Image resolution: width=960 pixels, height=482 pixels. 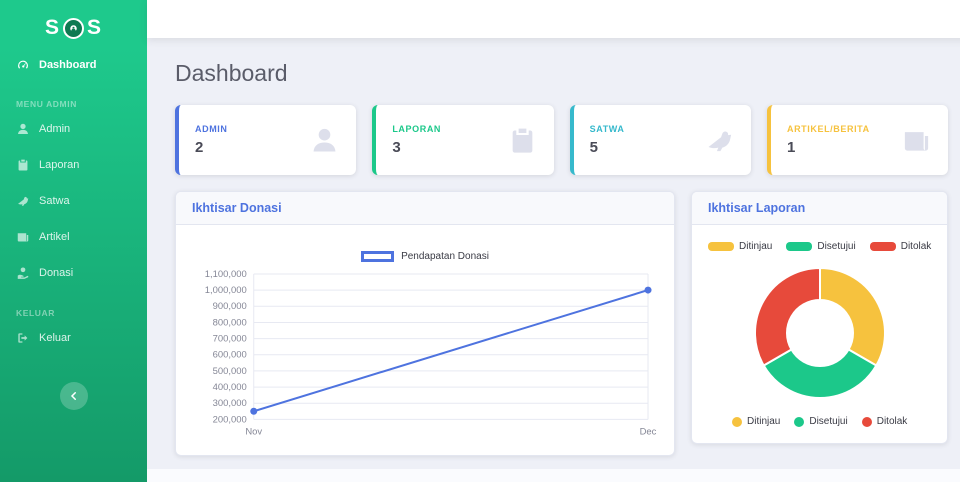 I want to click on stat-cards-row: ADMIN 2 LAPORAN 3 SATWA 5, so click(x=562, y=140).